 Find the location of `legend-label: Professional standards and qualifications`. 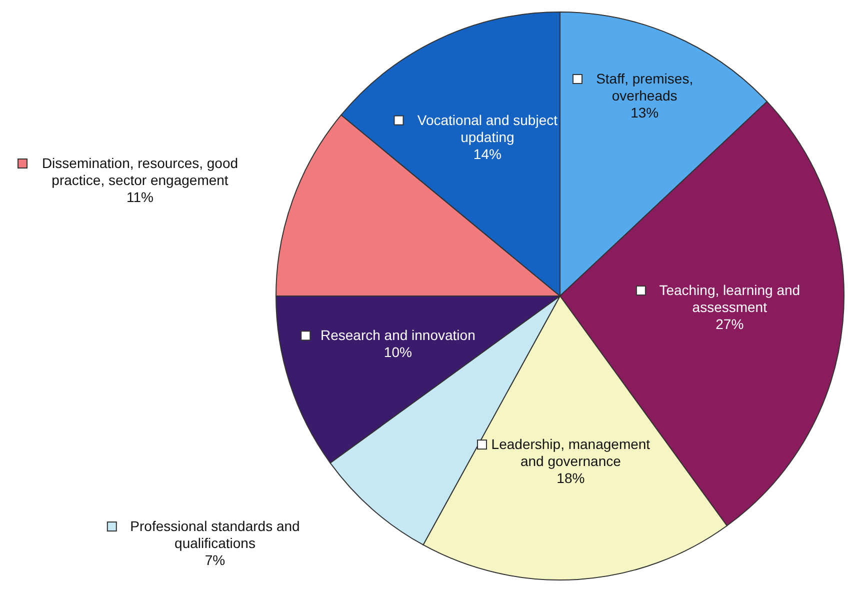

legend-label: Professional standards and qualifications is located at coordinates (215, 534).